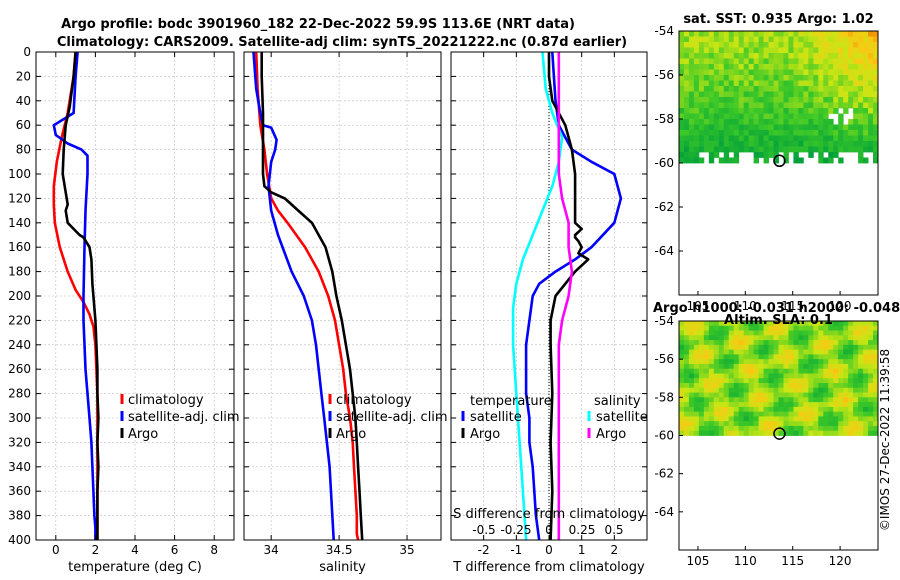 Image resolution: width=900 pixels, height=580 pixels. Describe the element at coordinates (307, 296) in the screenshot. I see `series-line-climatology` at that location.